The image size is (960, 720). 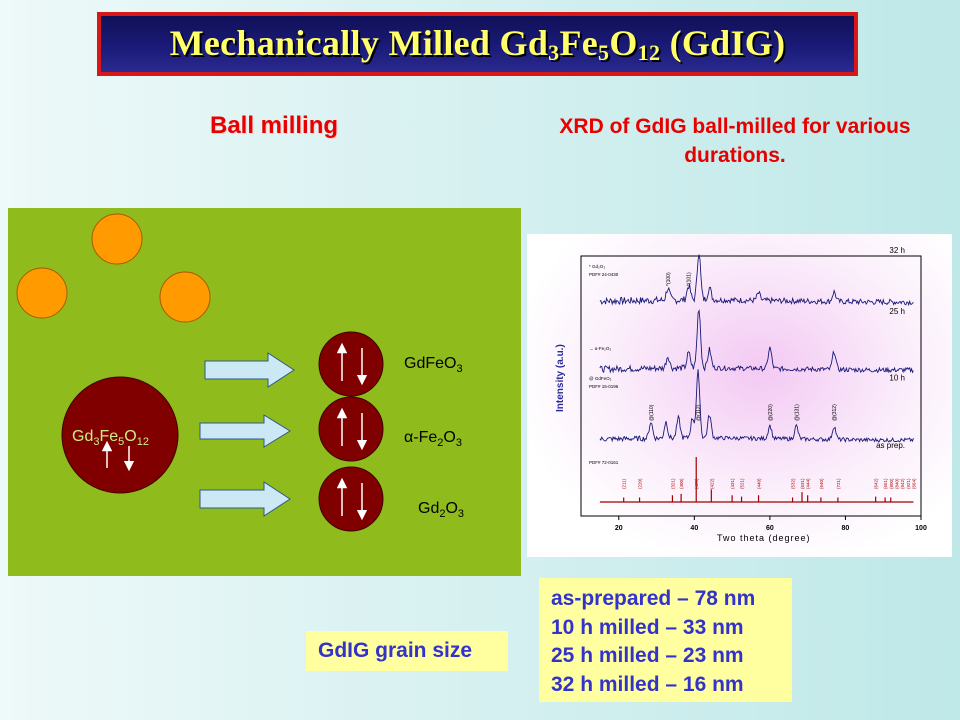 What do you see at coordinates (742, 483) in the screenshot?
I see `peak-label: (521)` at bounding box center [742, 483].